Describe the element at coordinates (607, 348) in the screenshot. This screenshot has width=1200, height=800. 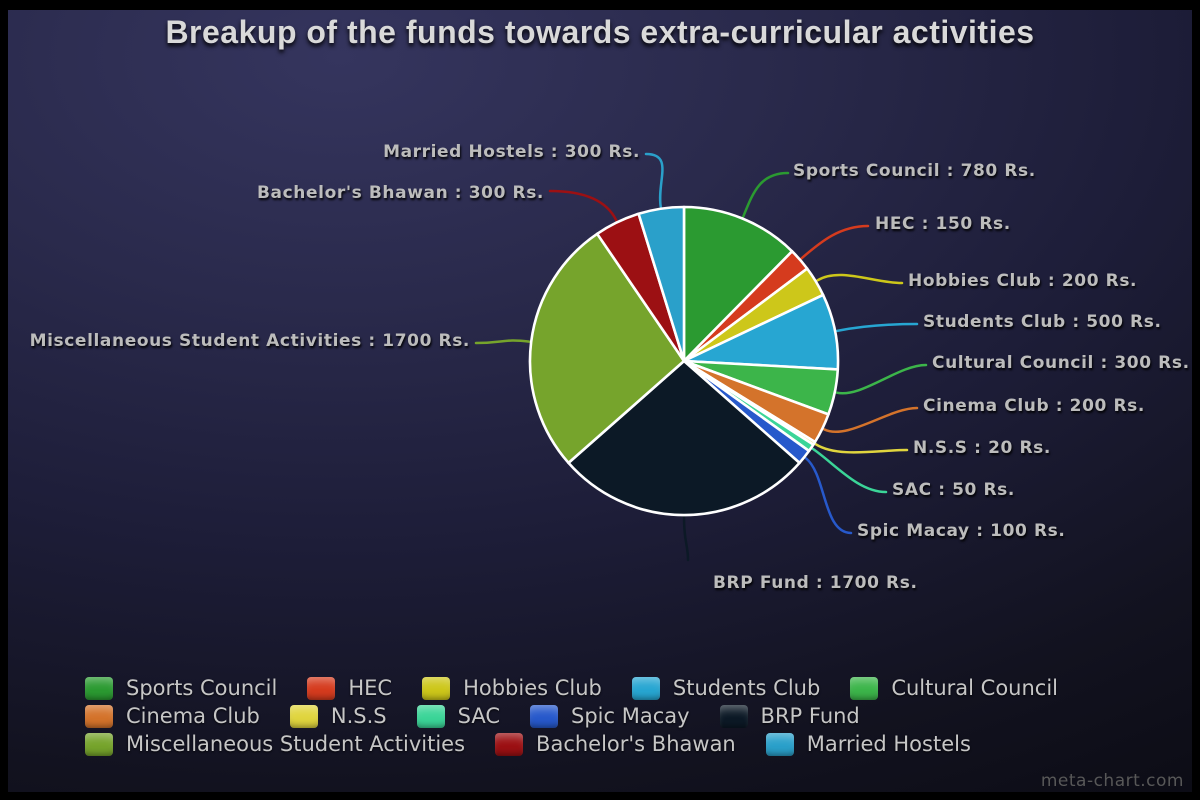
I see `pie-slice-miscellaneous-student-activities` at that location.